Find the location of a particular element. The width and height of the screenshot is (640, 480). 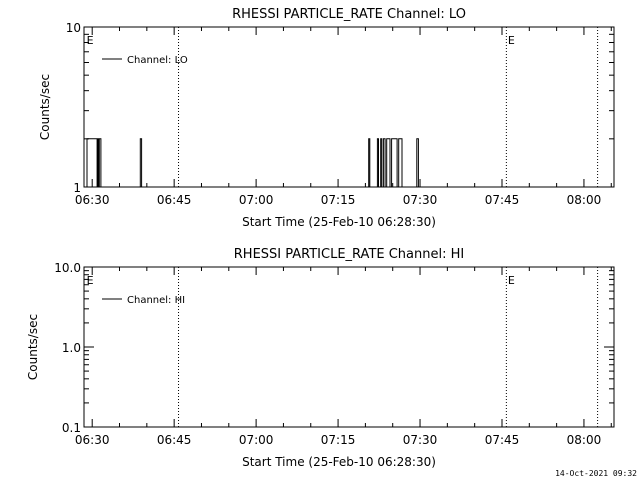

chart-title: RHESSI PARTICLE_RATE Channel: HI is located at coordinates (349, 254).